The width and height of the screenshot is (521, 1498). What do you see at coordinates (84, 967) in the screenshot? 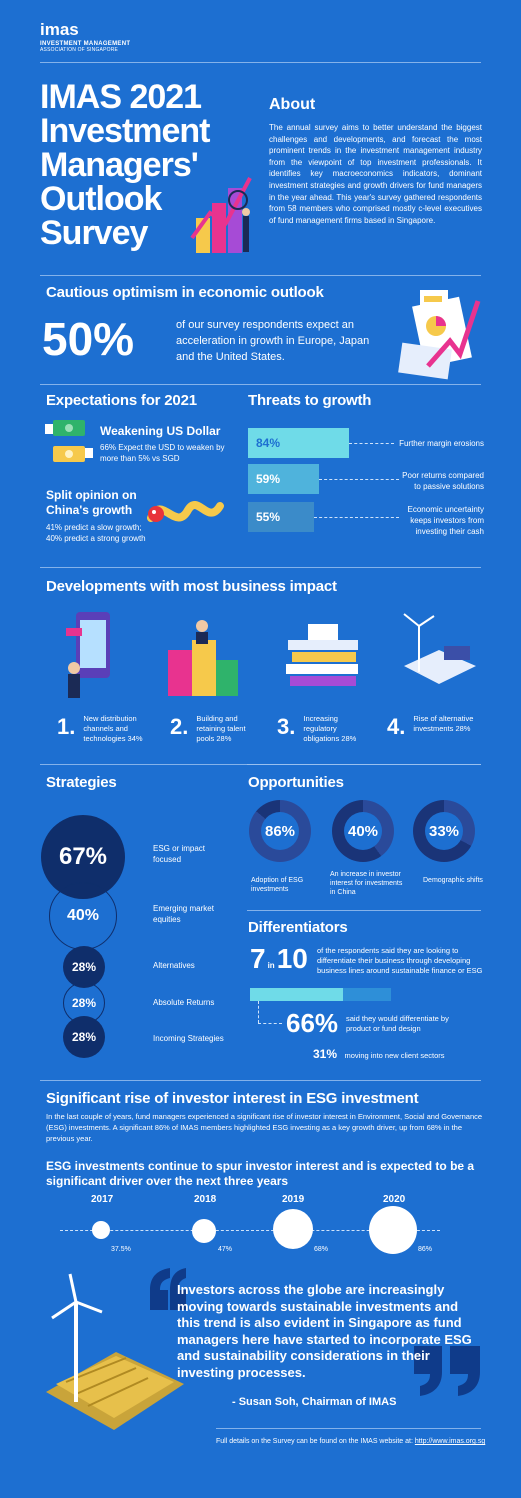
I see `strategy-circle-3: 28%` at bounding box center [84, 967].